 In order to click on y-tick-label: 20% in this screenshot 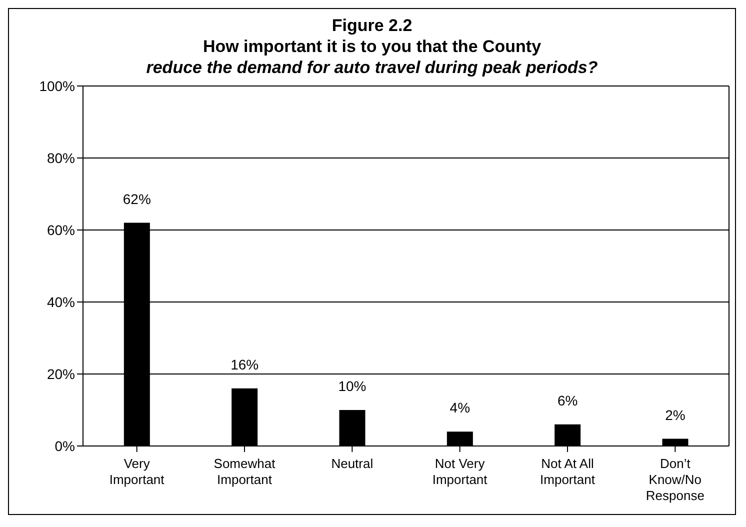, I will do `click(60, 374)`.